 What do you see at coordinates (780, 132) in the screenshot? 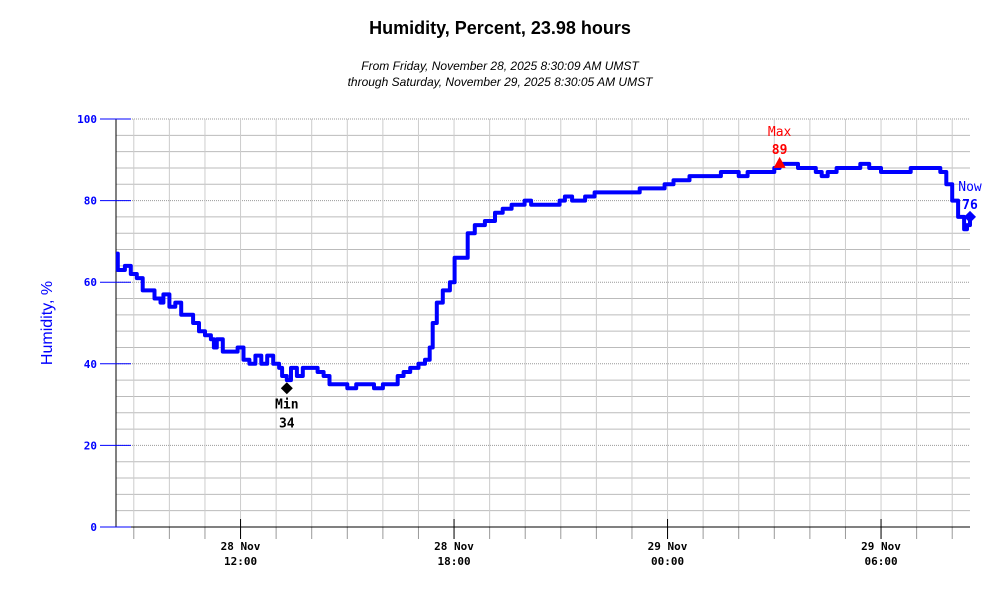
I see `max-label: Max` at bounding box center [780, 132].